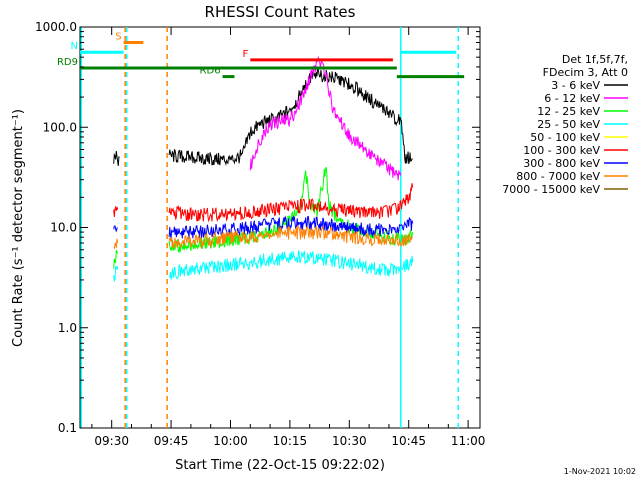 The image size is (640, 480). Describe the element at coordinates (408, 441) in the screenshot. I see `x-tick-label: 10:45` at that location.